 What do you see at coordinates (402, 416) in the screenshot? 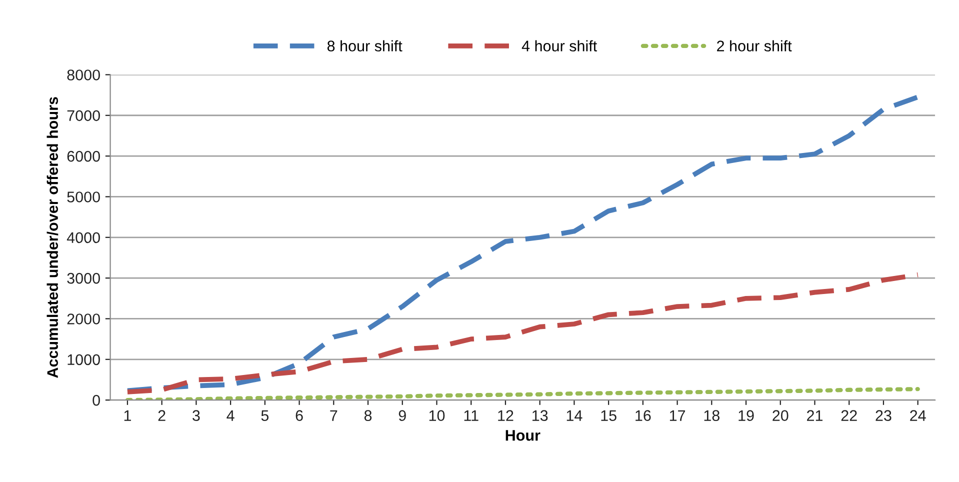
I see `x-tick-label: 9` at bounding box center [402, 416].